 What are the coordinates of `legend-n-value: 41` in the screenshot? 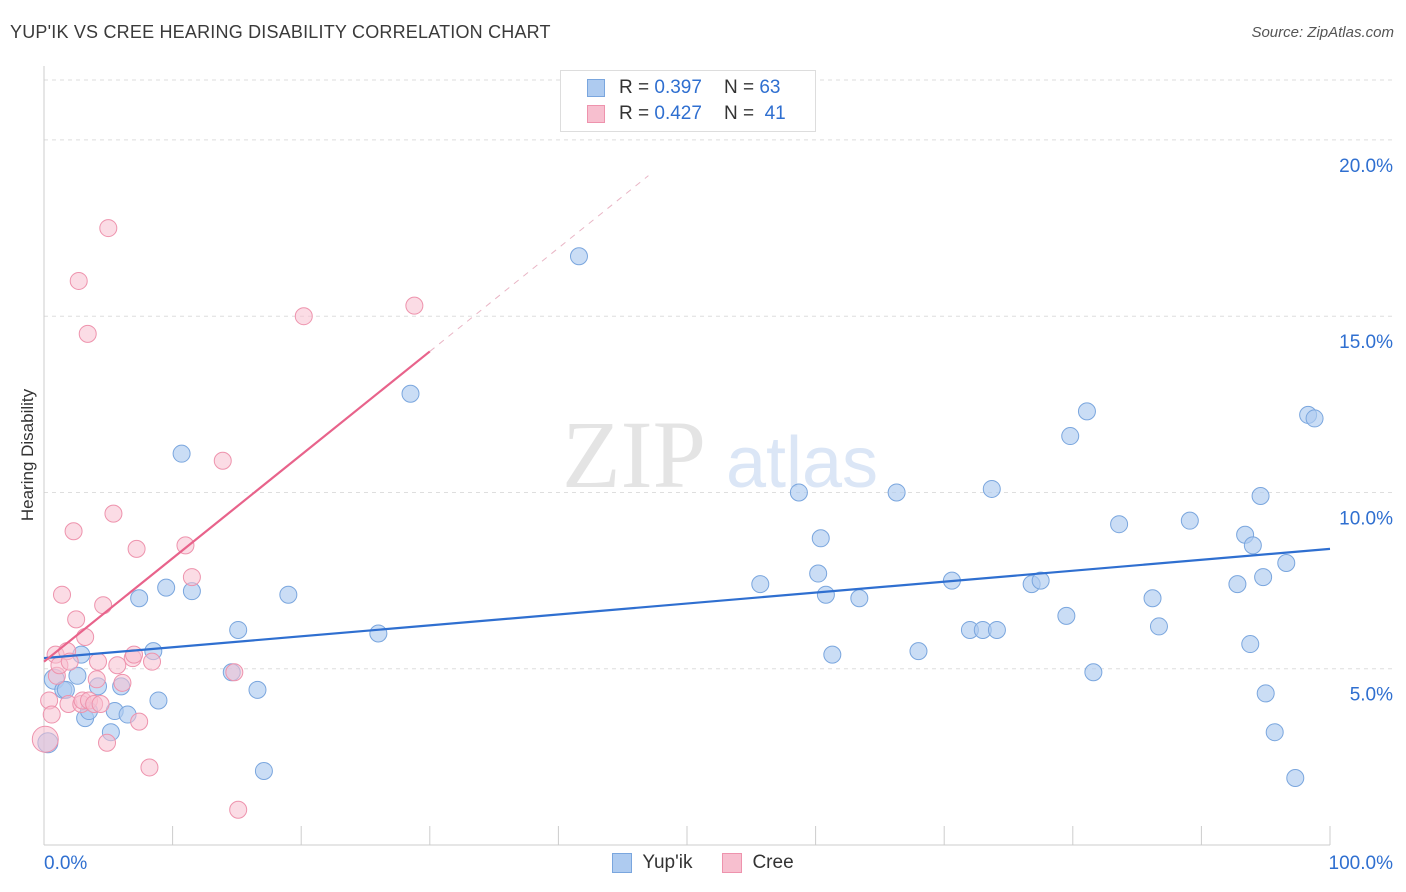 It's located at (775, 113).